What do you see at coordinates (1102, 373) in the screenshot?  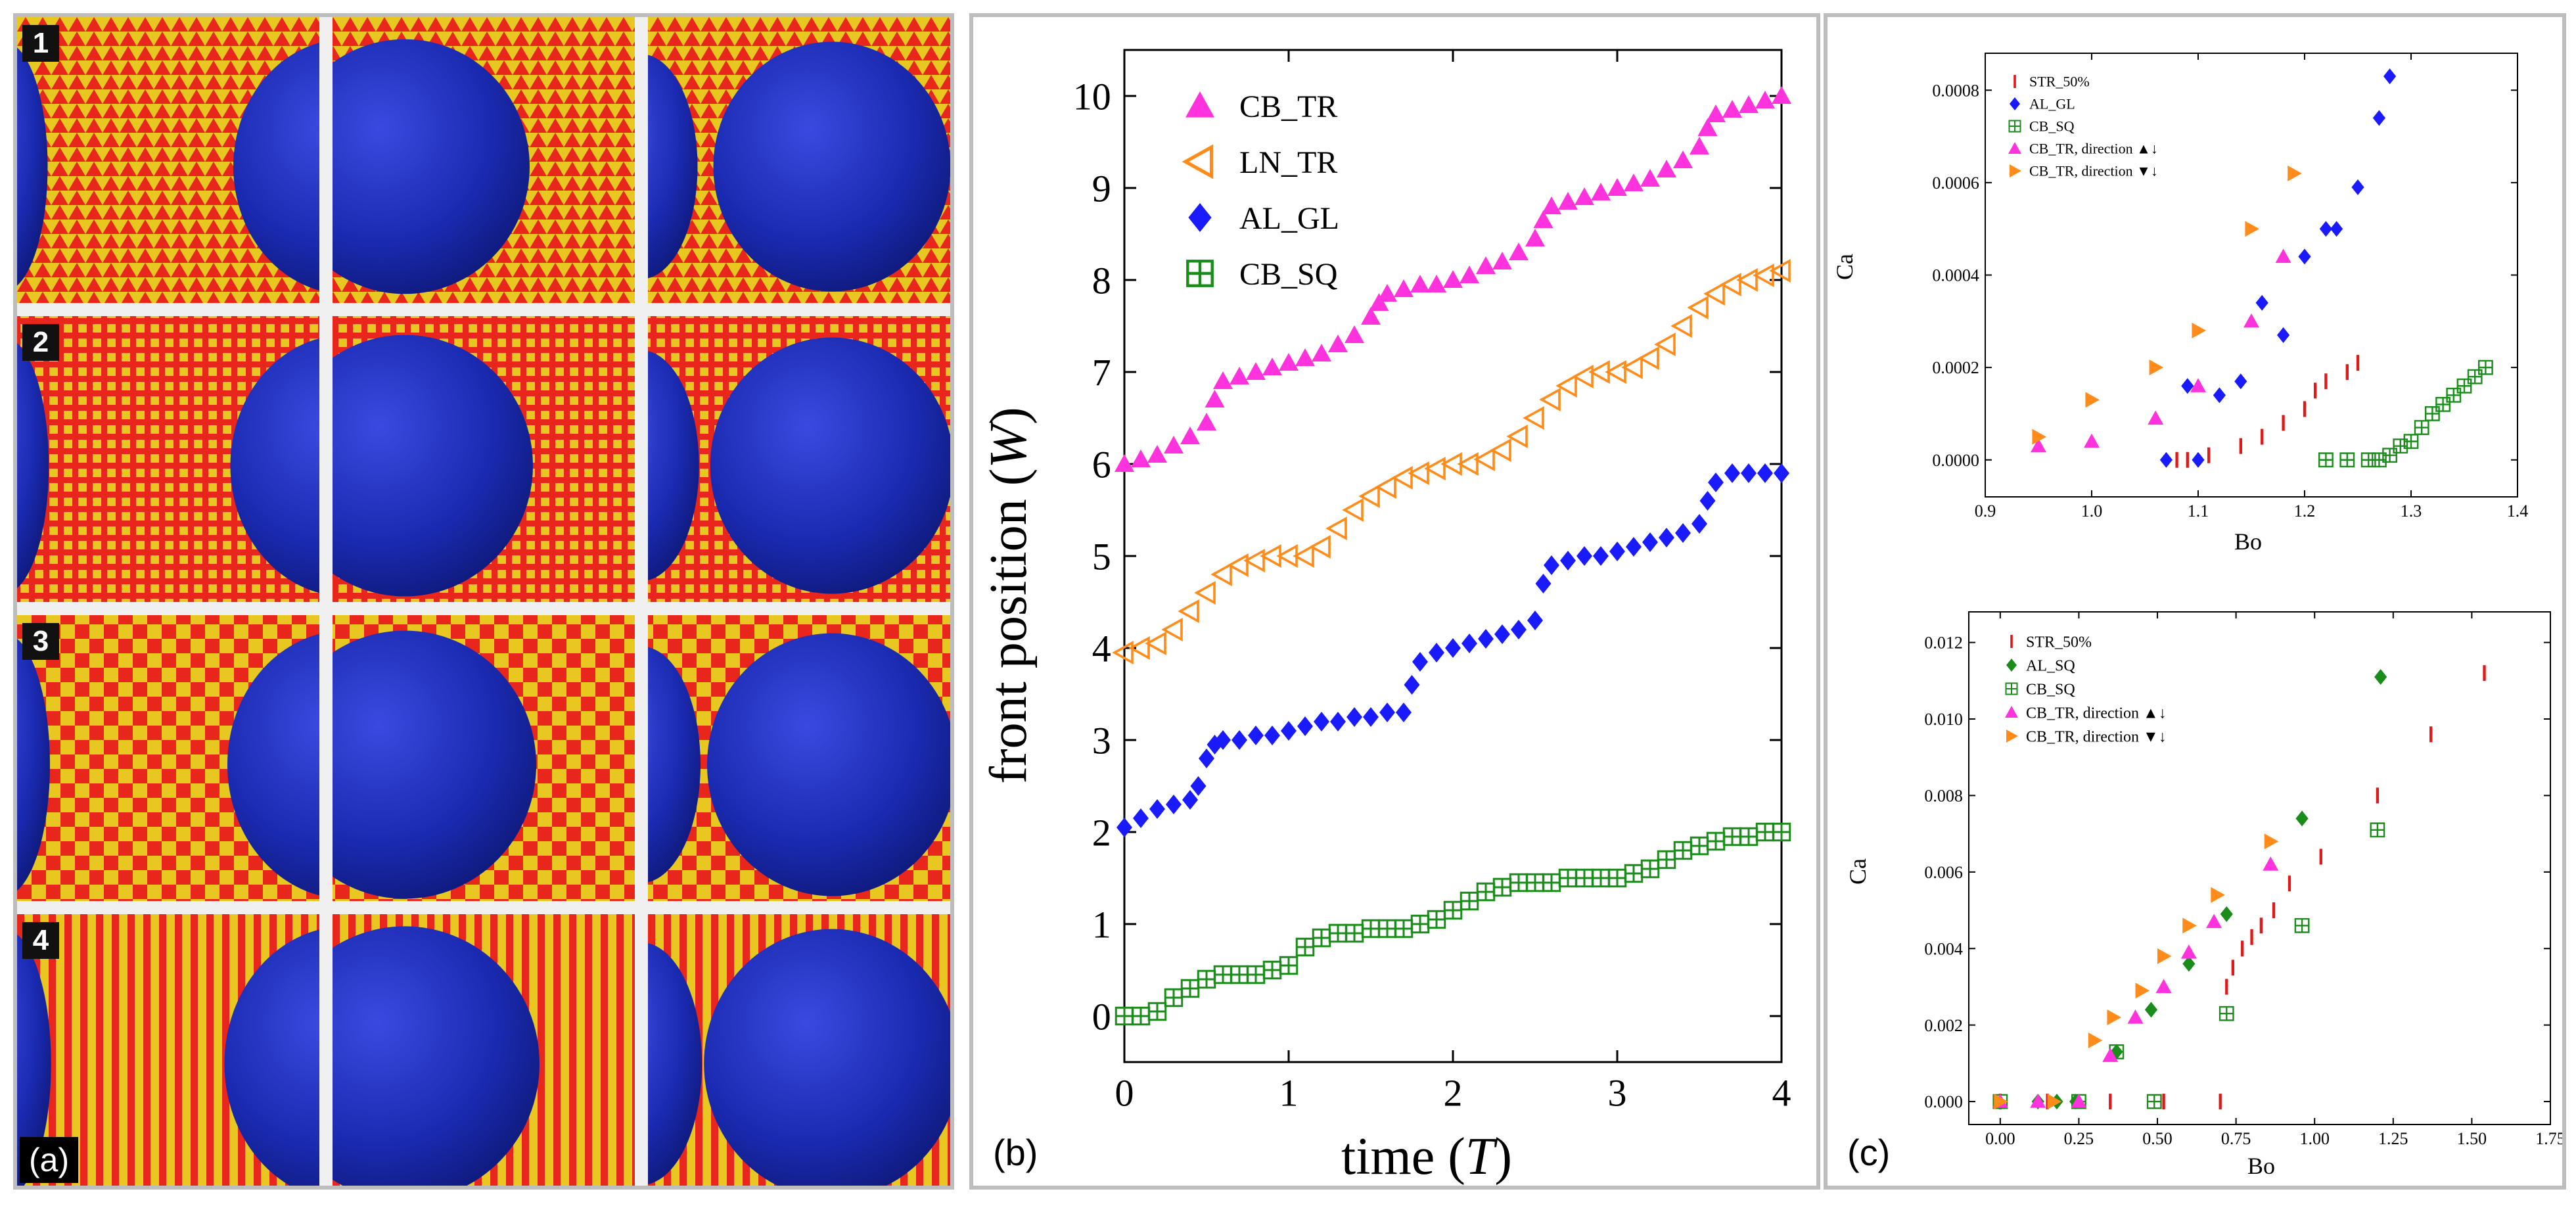 I see `b-y-tick-label: 7` at bounding box center [1102, 373].